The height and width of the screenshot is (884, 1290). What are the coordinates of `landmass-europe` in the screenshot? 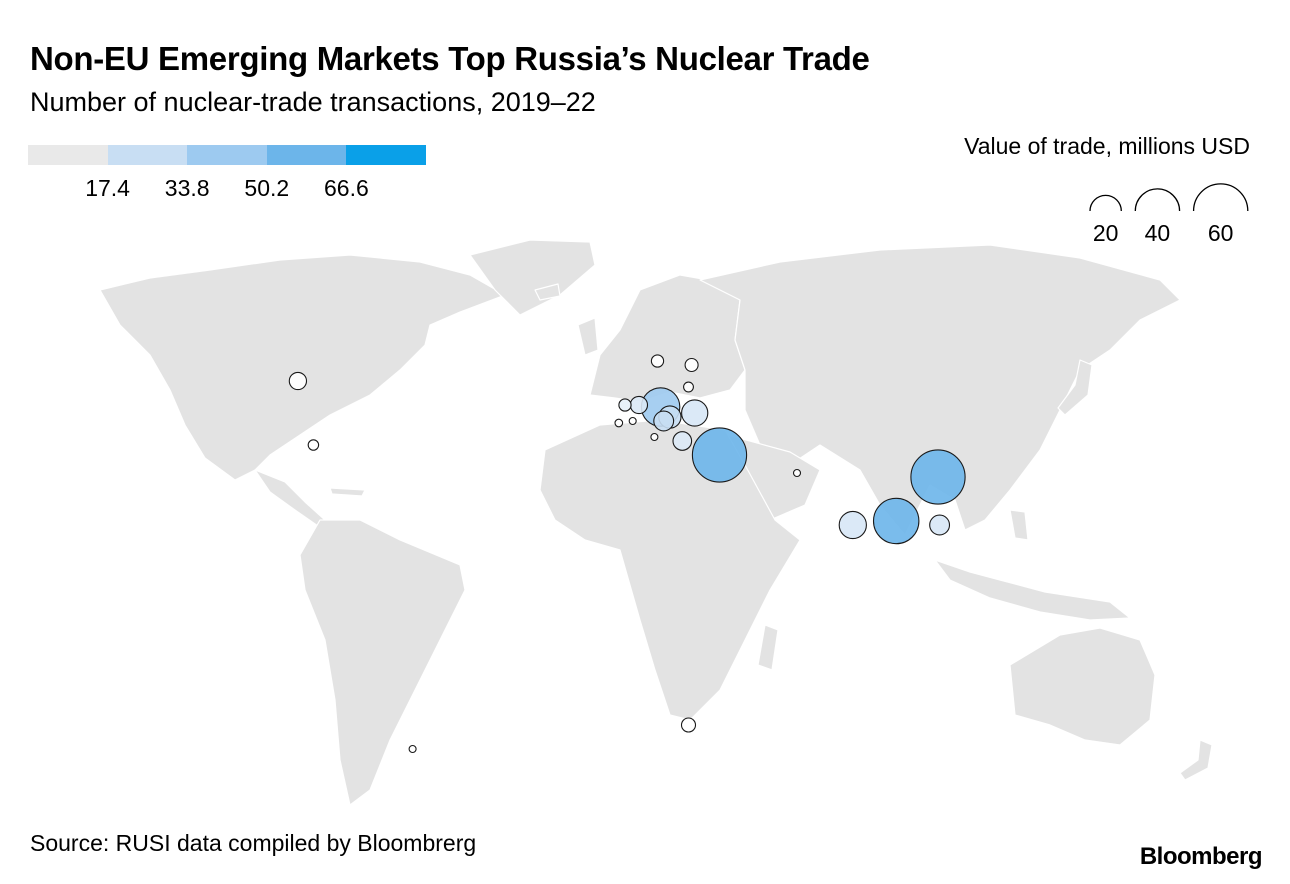 It's located at (667, 338).